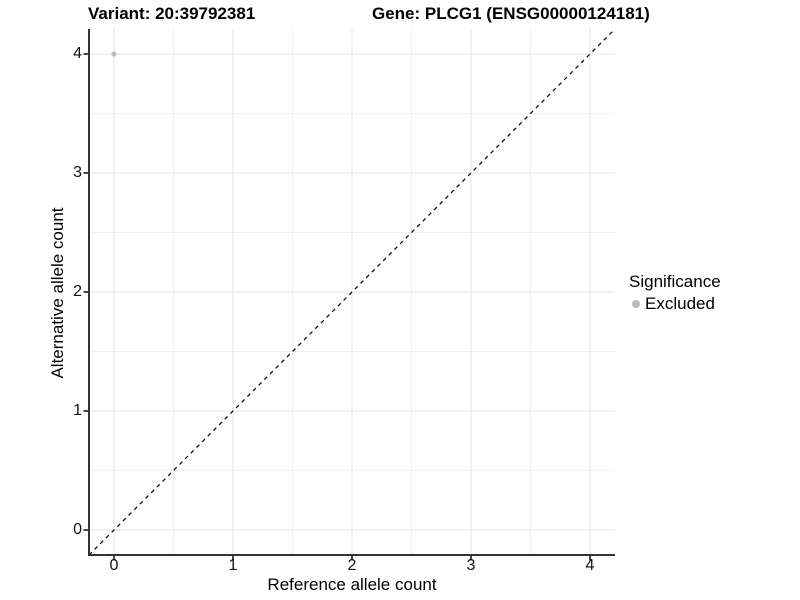  Describe the element at coordinates (675, 292) in the screenshot. I see `legend: Significance Excluded` at that location.